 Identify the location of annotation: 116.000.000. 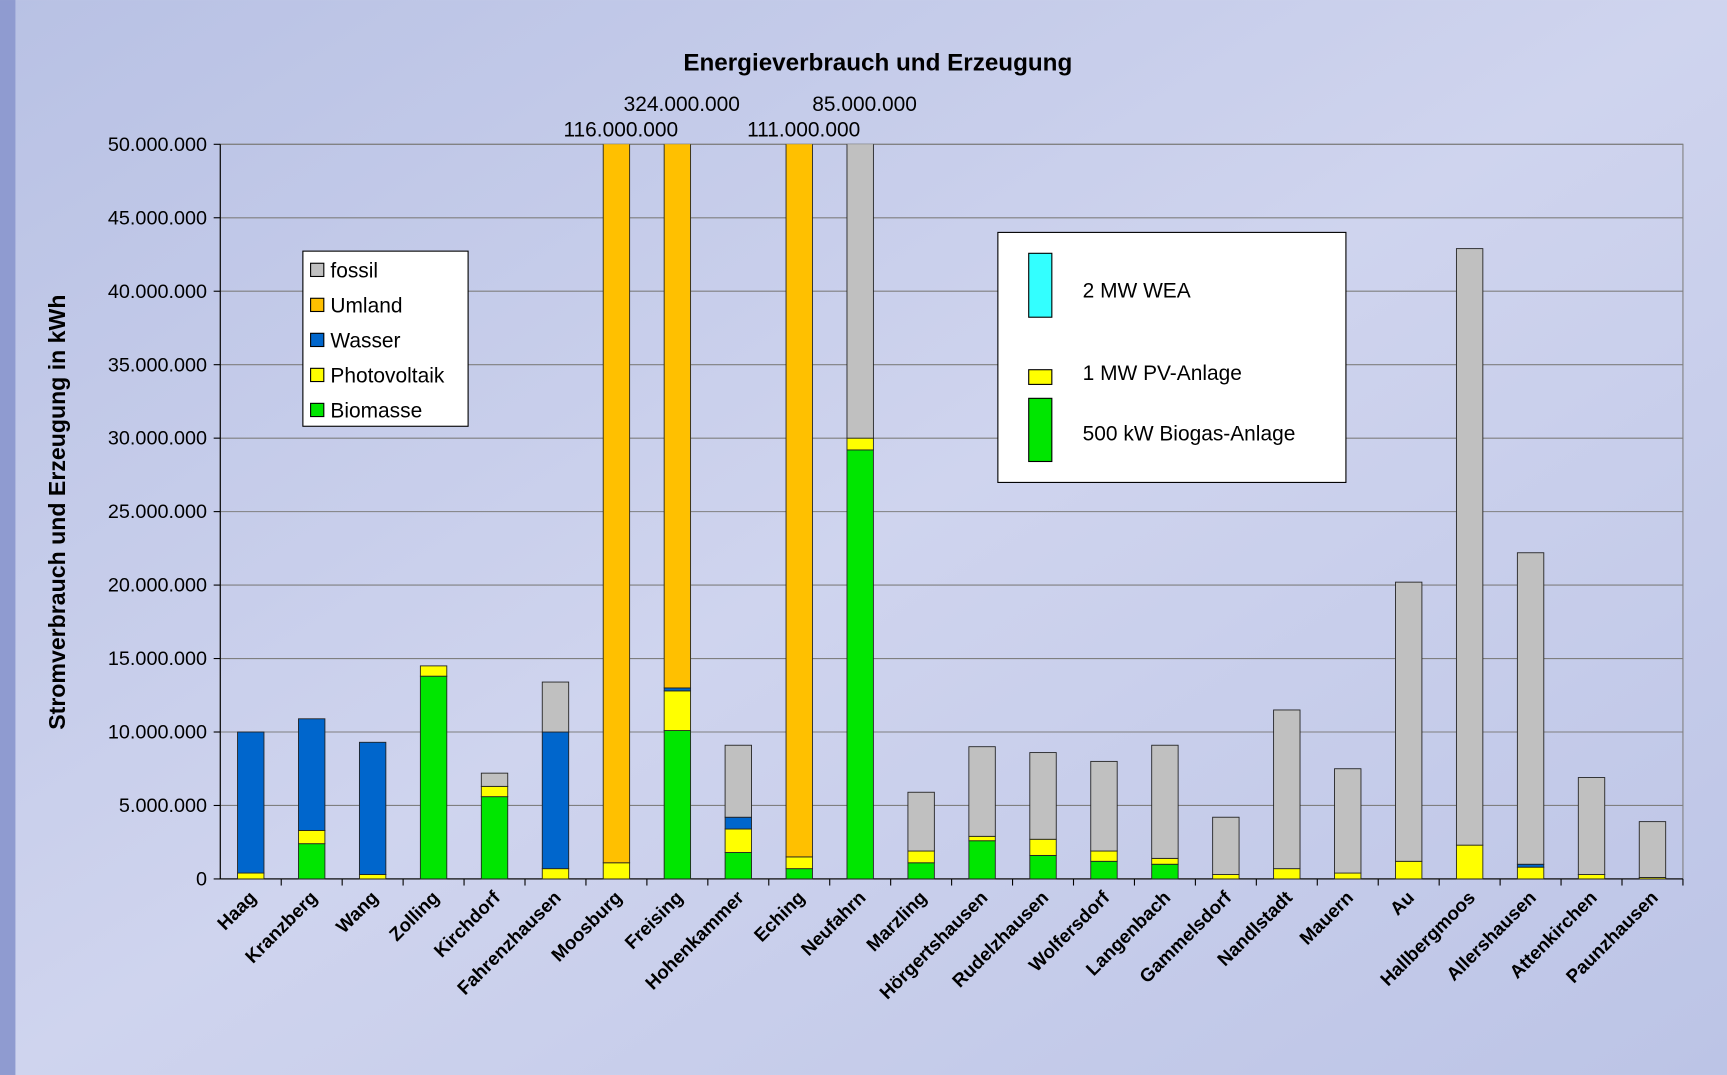
(620, 130).